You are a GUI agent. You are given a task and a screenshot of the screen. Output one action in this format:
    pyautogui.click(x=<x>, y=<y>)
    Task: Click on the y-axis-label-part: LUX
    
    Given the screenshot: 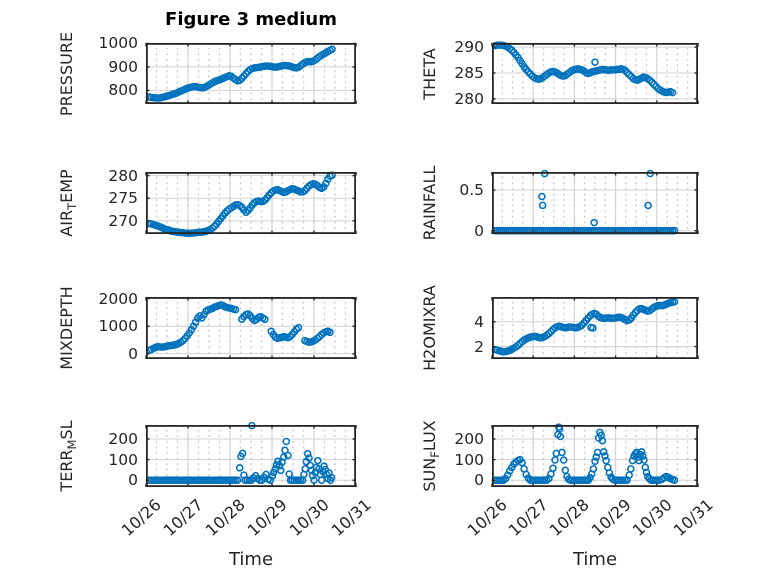 What is the action you would take?
    pyautogui.click(x=429, y=436)
    